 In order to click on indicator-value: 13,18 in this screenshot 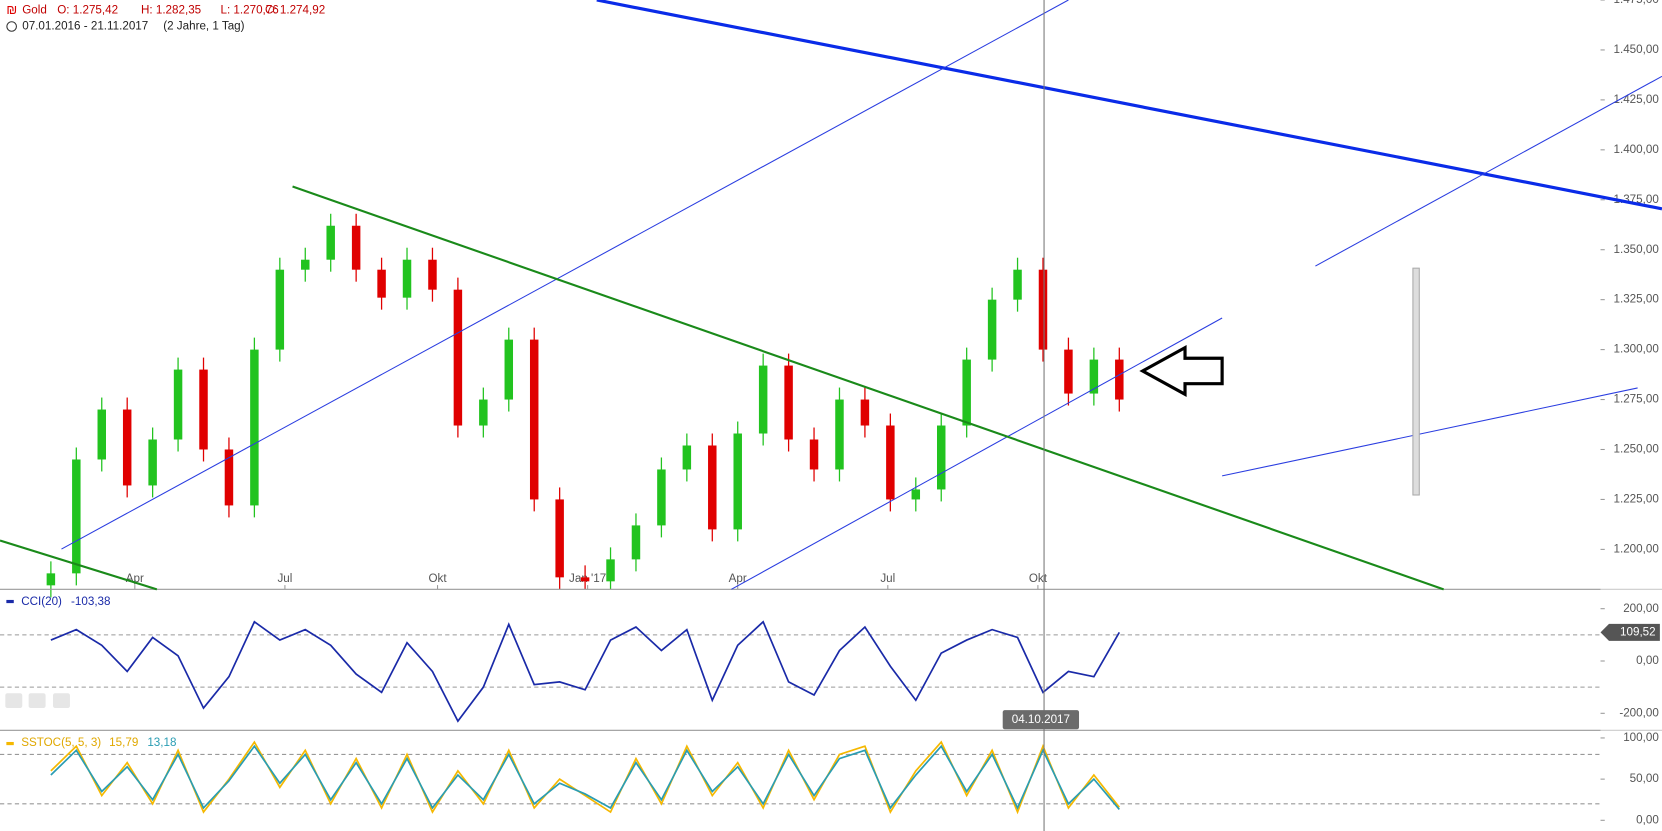, I will do `click(161, 742)`.